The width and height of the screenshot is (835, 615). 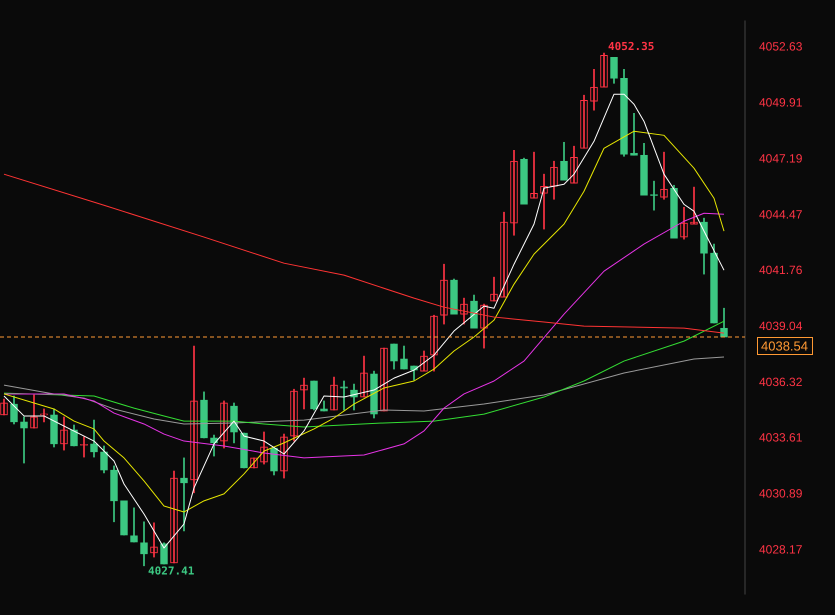 What do you see at coordinates (781, 214) in the screenshot?
I see `y-tick-label: 4044.47` at bounding box center [781, 214].